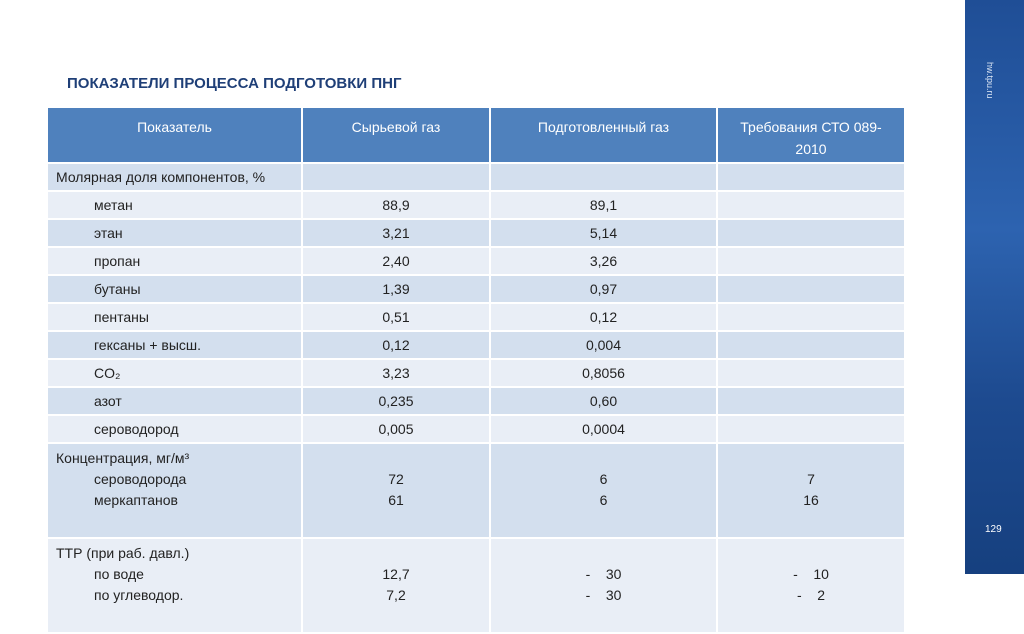  I want to click on cell-line: по воде, so click(119, 574).